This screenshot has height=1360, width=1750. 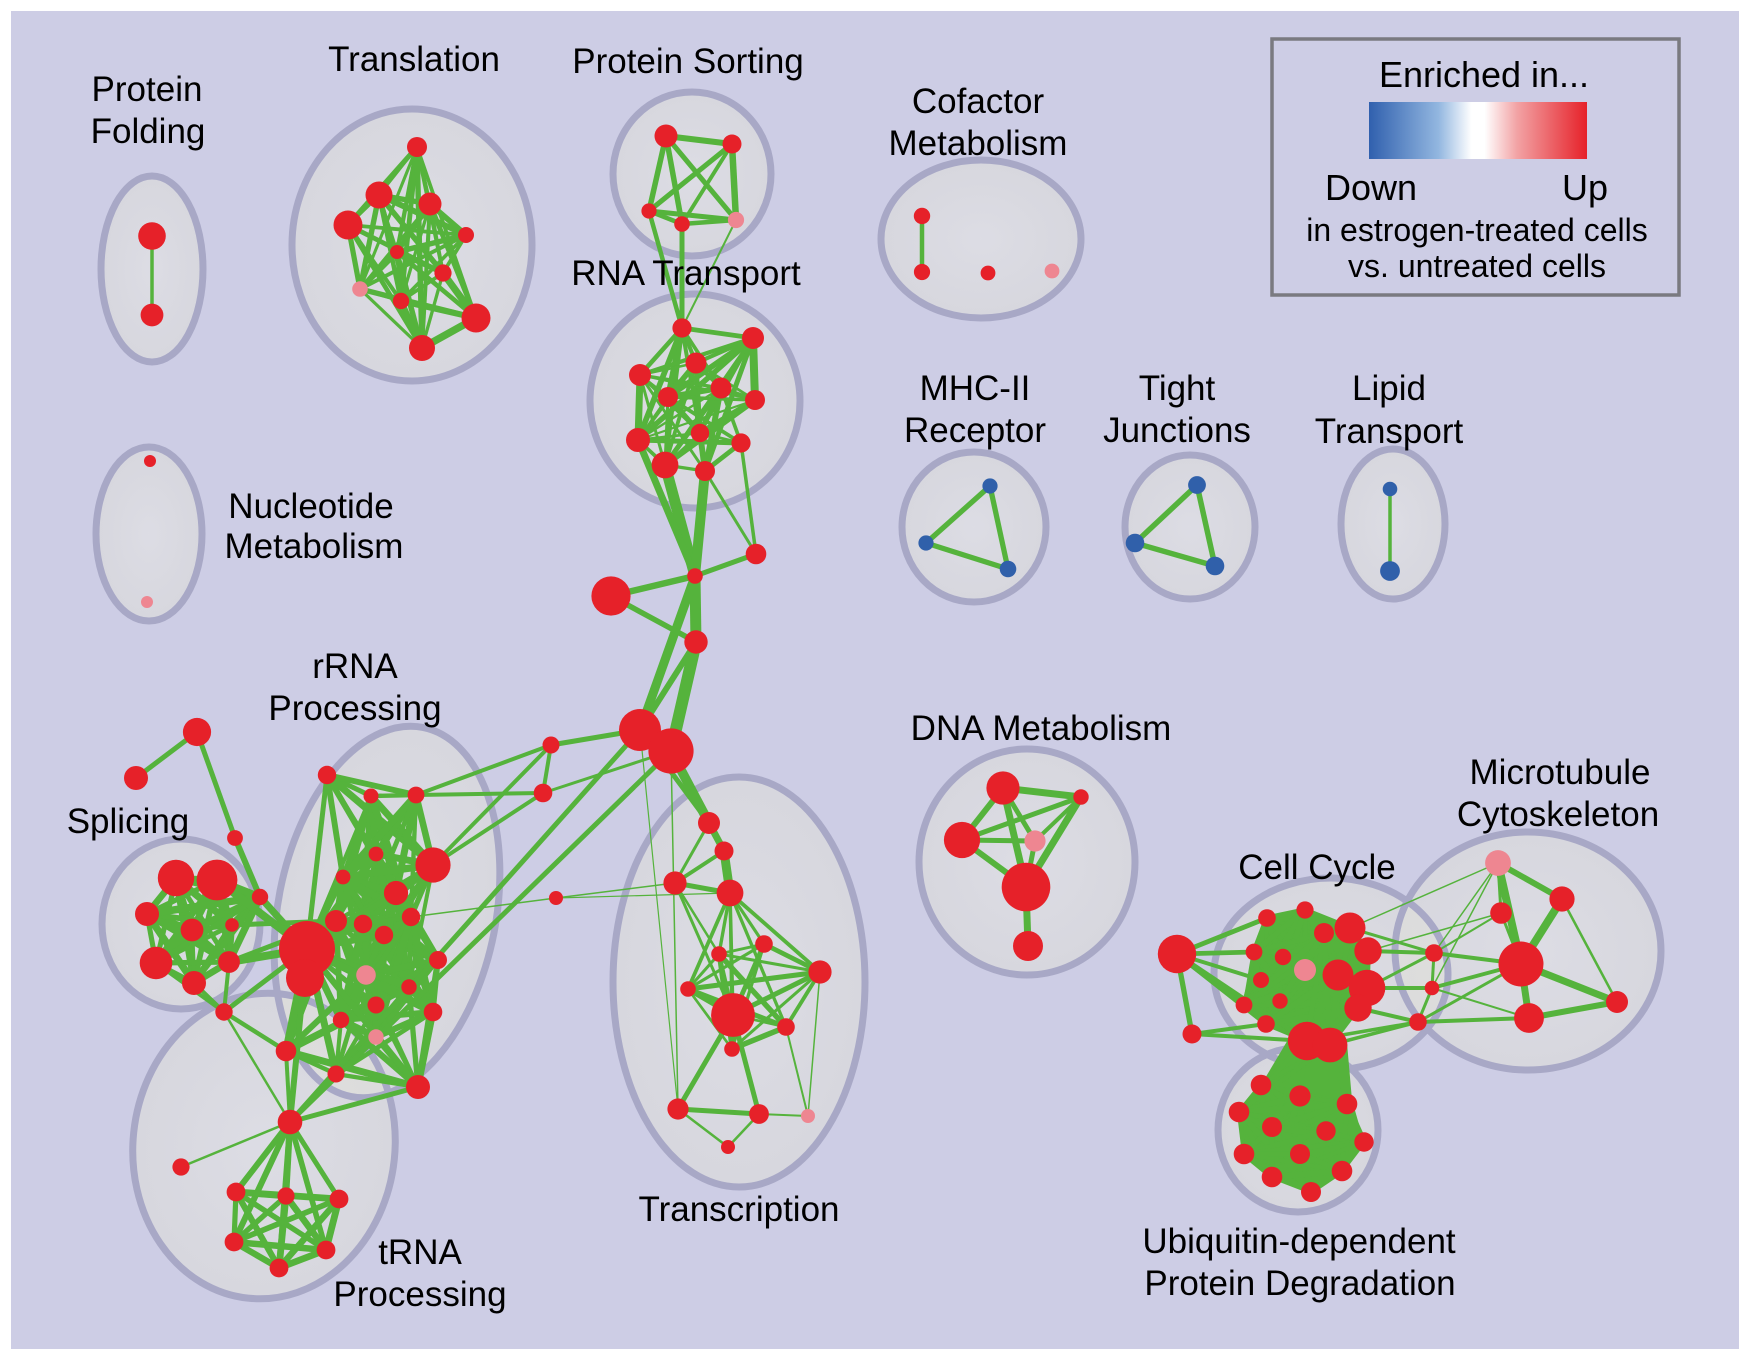 What do you see at coordinates (686, 273) in the screenshot?
I see `svg-text: RNA Transport` at bounding box center [686, 273].